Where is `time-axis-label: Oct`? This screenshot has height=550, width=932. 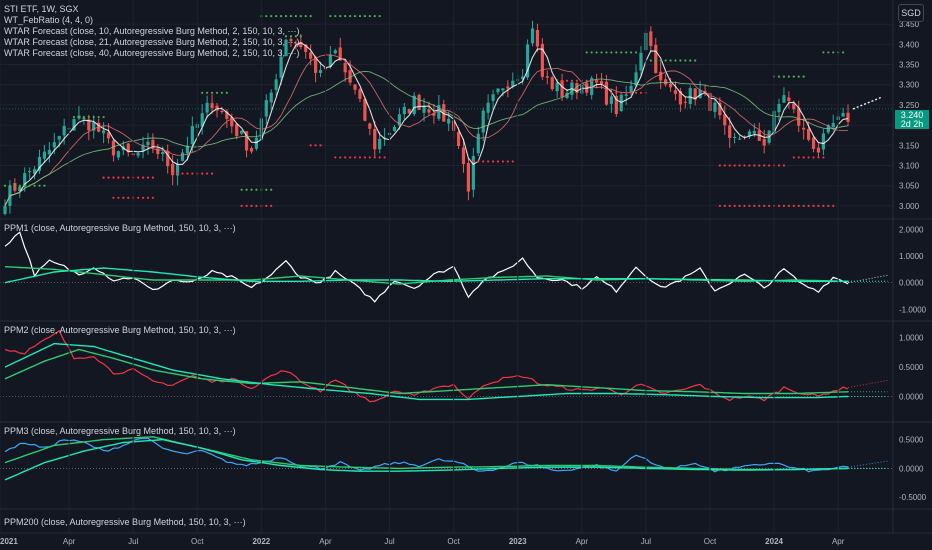
time-axis-label: Oct is located at coordinates (197, 541).